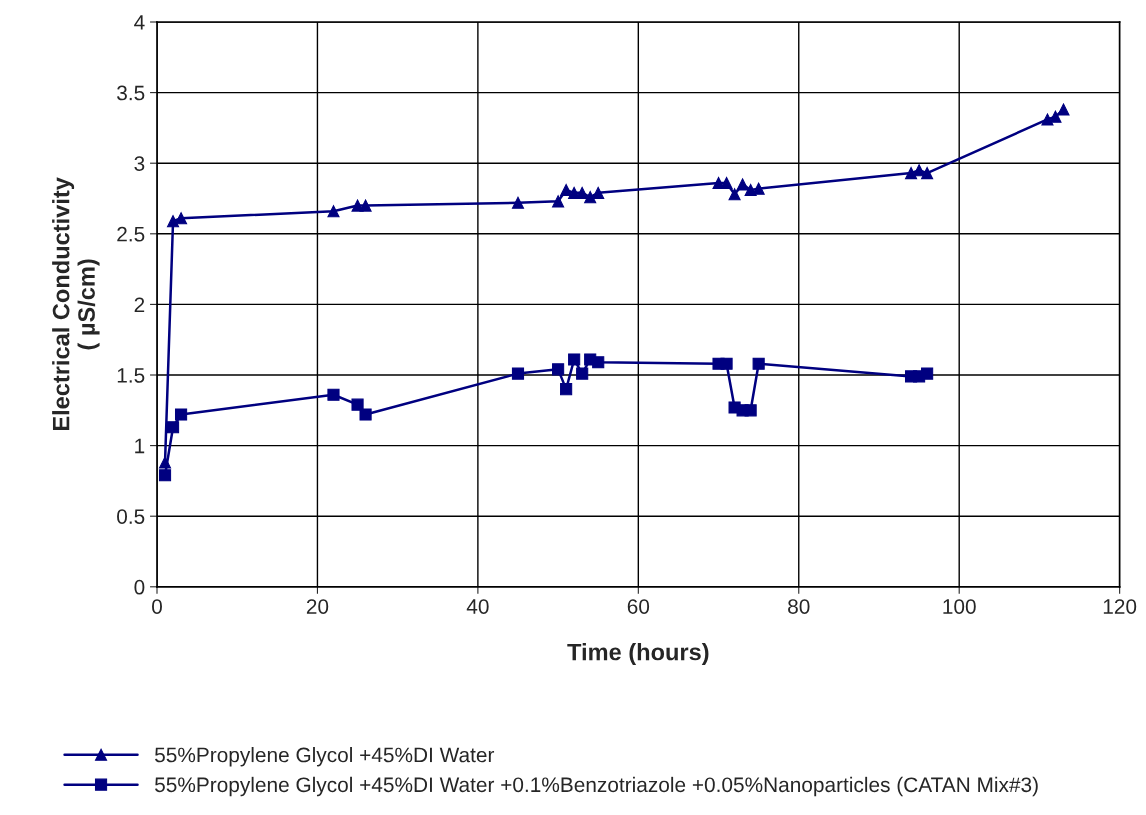  I want to click on x-tick-label: 40, so click(477, 606).